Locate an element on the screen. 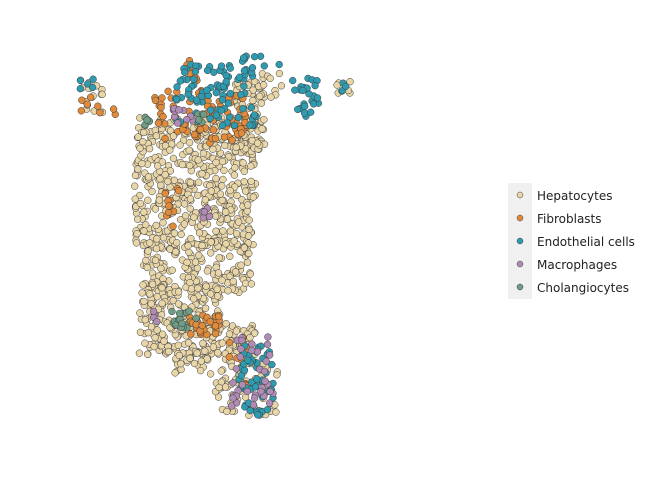 This screenshot has height=480, width=672. legend-key-hepatocytes is located at coordinates (520, 195).